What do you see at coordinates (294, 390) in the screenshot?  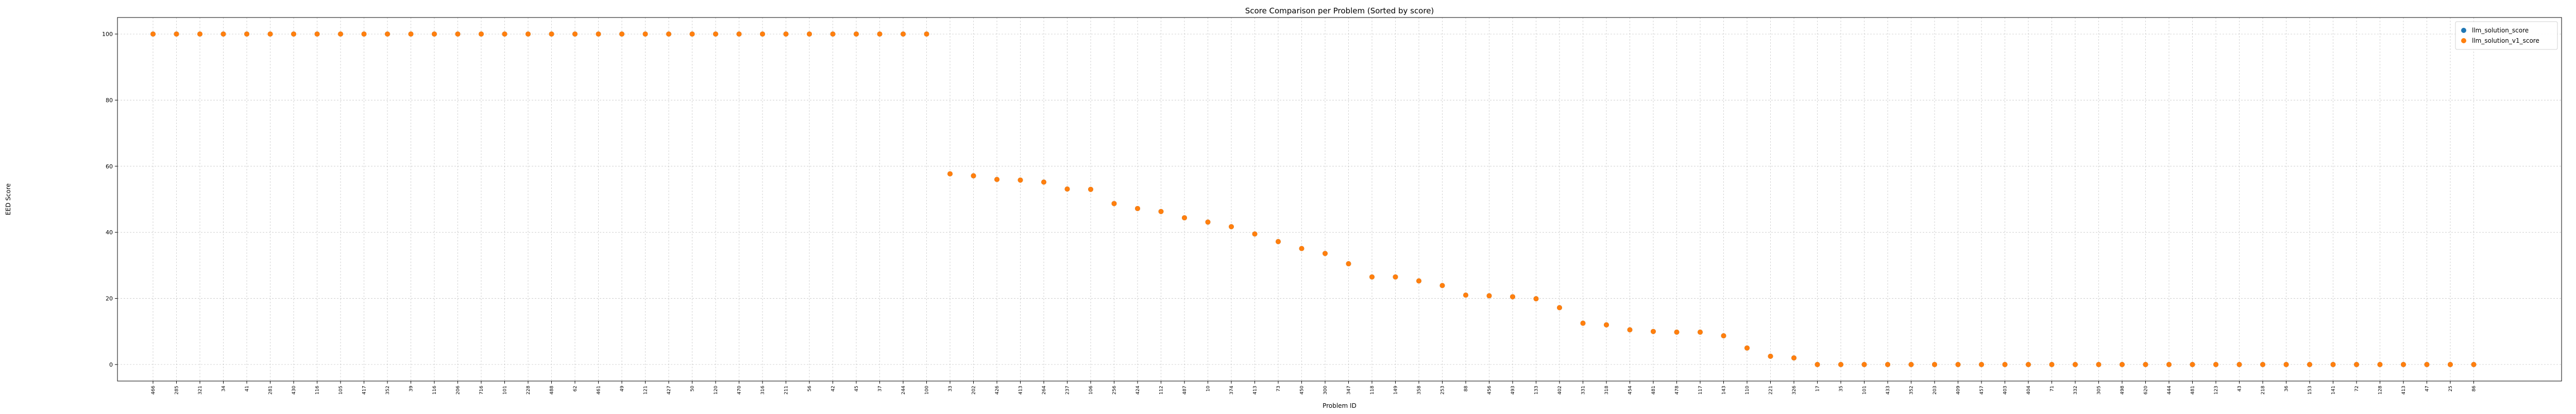 I see `x-tick-label: 430` at bounding box center [294, 390].